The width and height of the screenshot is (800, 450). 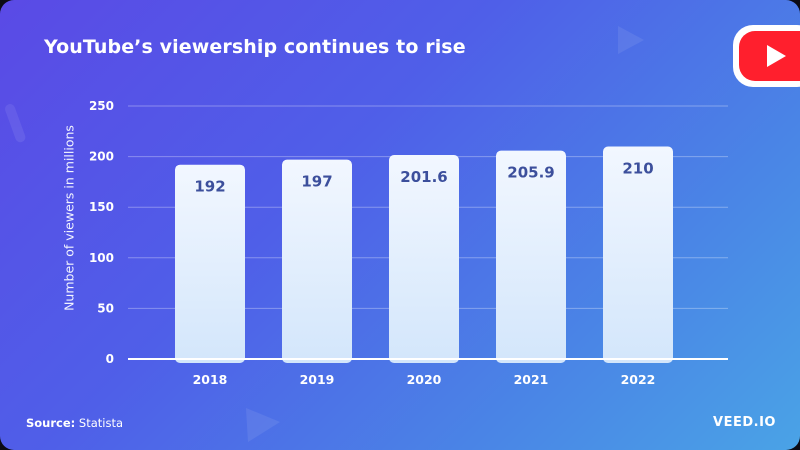 What do you see at coordinates (316, 182) in the screenshot?
I see `bar-value-label: 197` at bounding box center [316, 182].